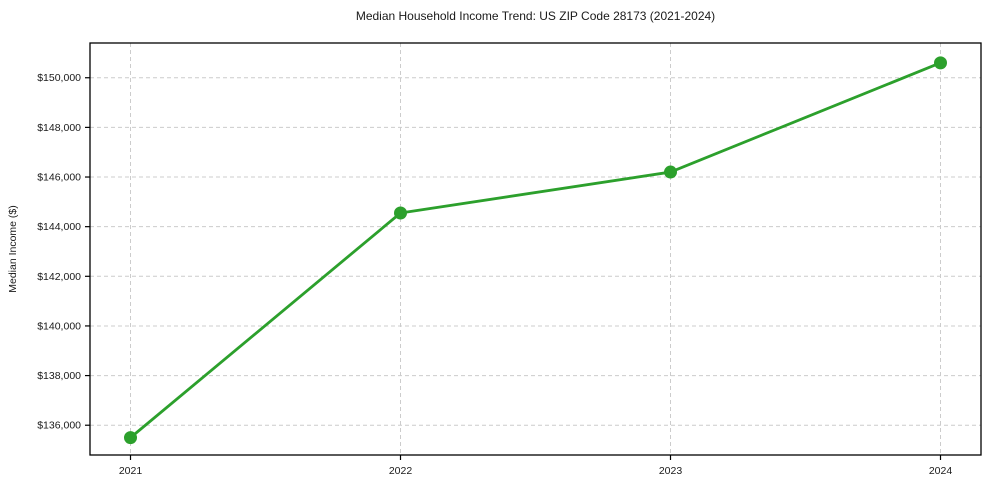 The width and height of the screenshot is (989, 490). Describe the element at coordinates (59, 326) in the screenshot. I see `y-tick-label: $140,000` at that location.